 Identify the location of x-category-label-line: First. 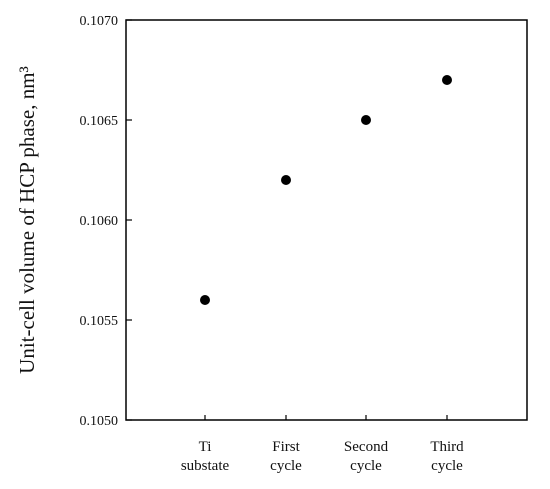
(286, 447).